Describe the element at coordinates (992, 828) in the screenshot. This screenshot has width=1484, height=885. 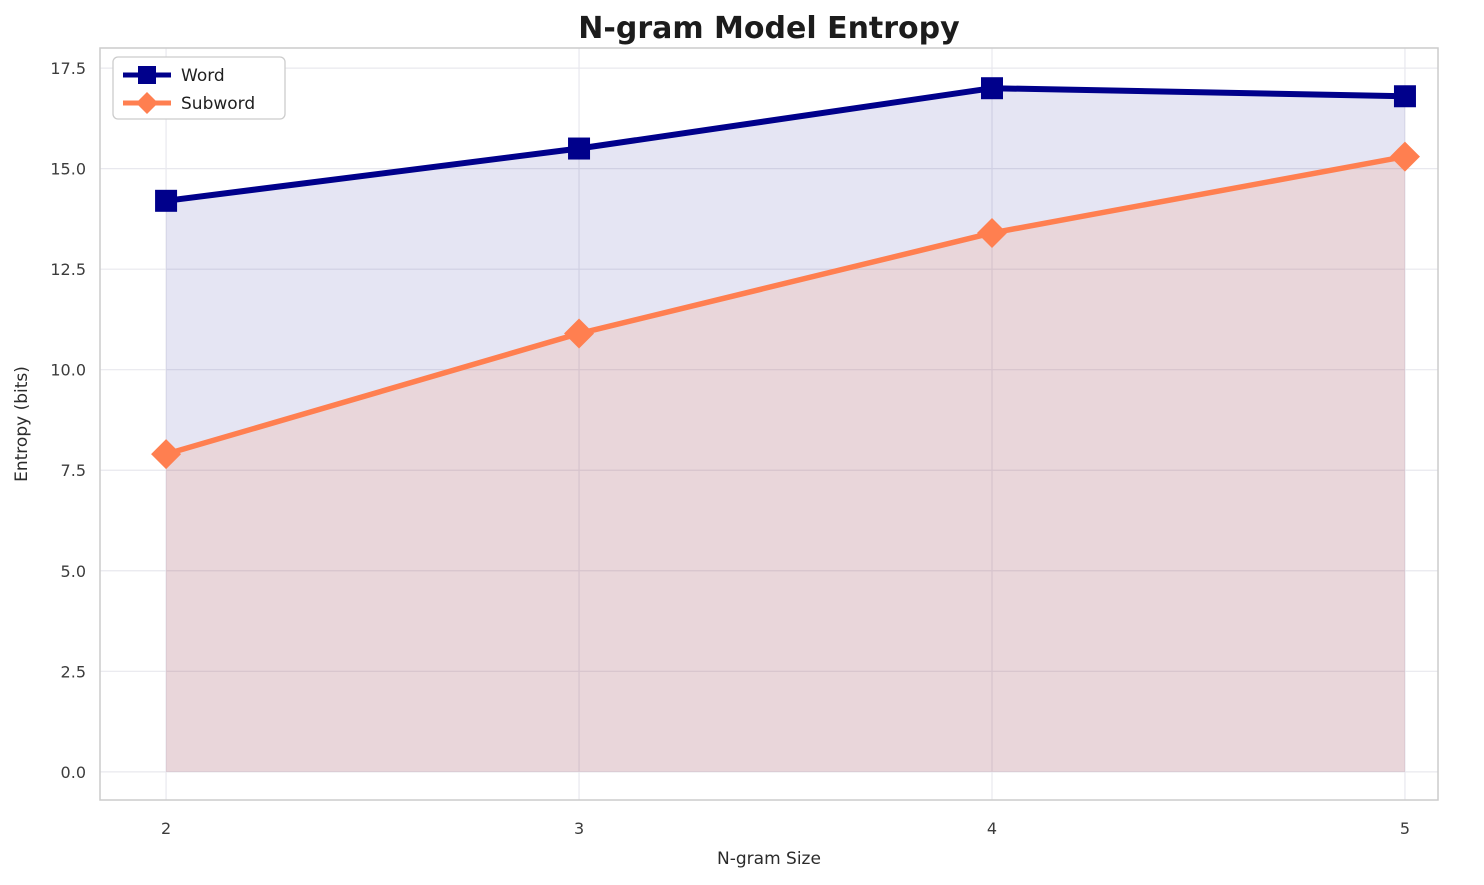
I see `x-tick-label: 4` at that location.